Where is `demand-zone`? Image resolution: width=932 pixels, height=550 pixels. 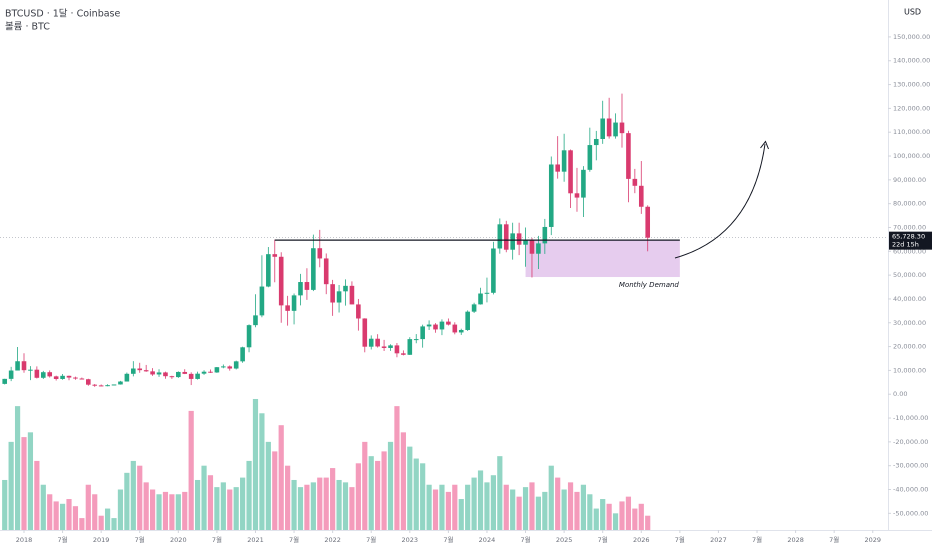
demand-zone is located at coordinates (602, 259).